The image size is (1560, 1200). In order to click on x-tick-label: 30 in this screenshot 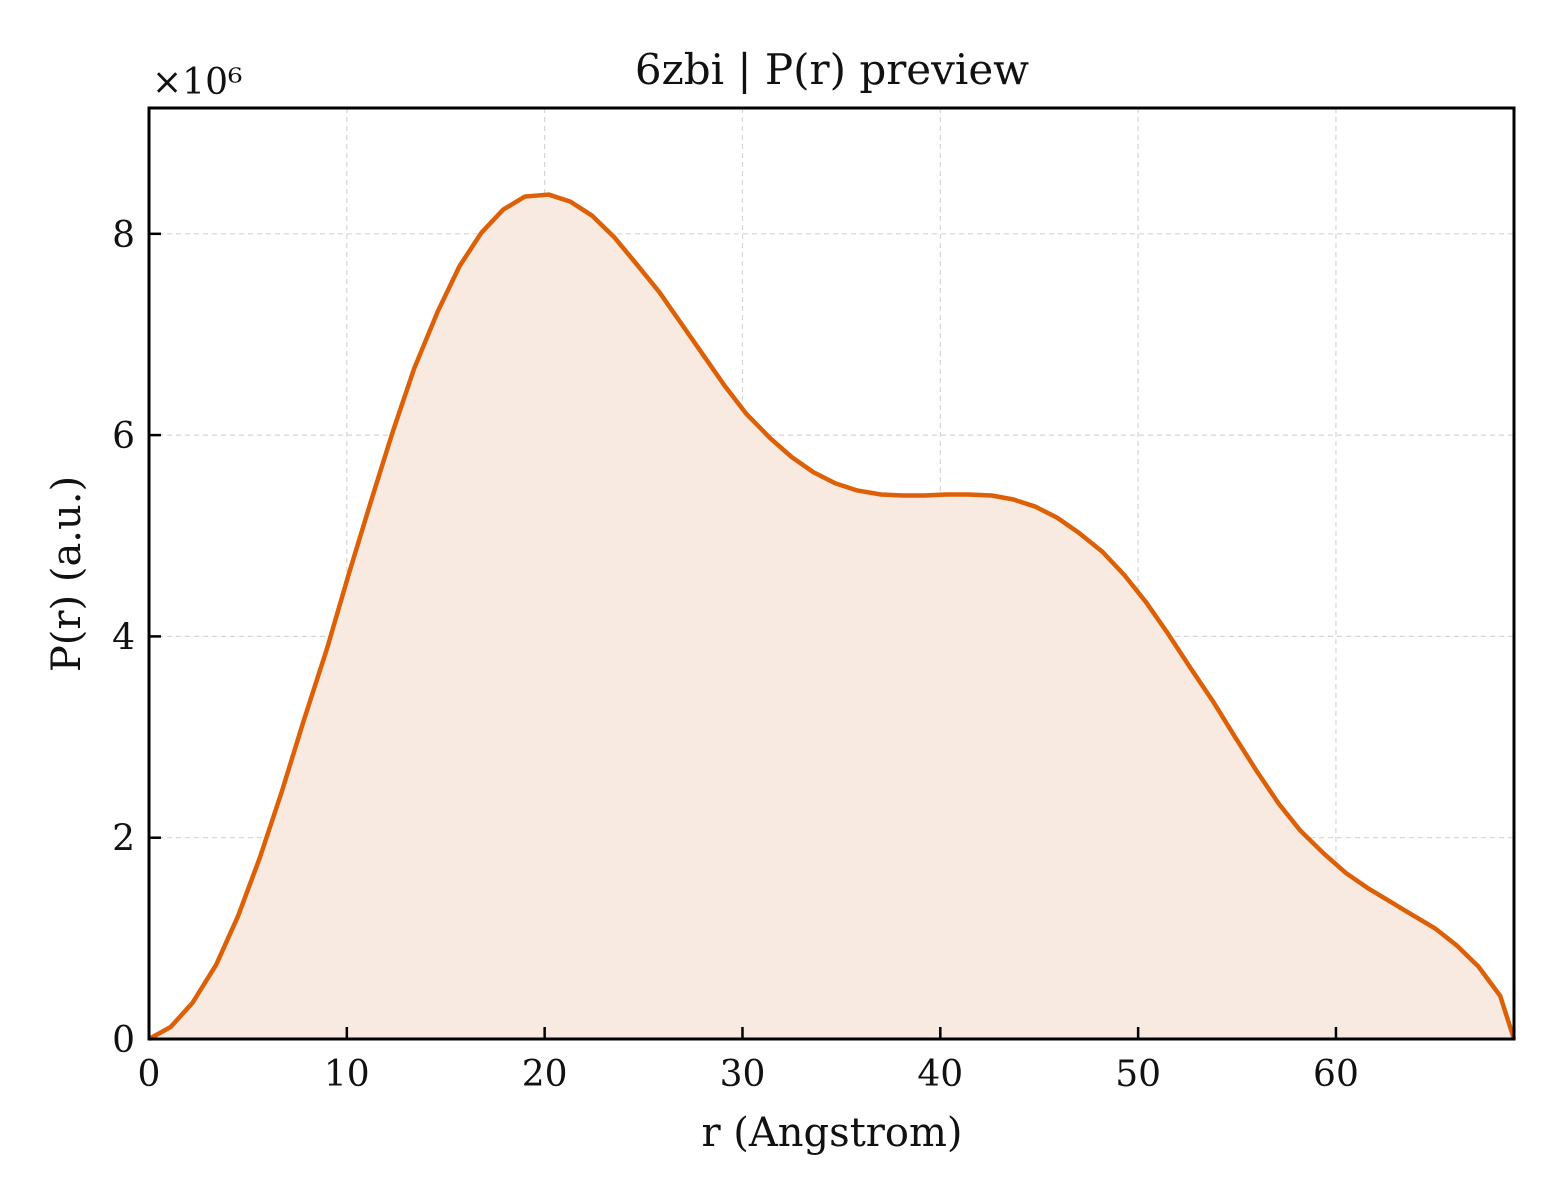, I will do `click(743, 1074)`.